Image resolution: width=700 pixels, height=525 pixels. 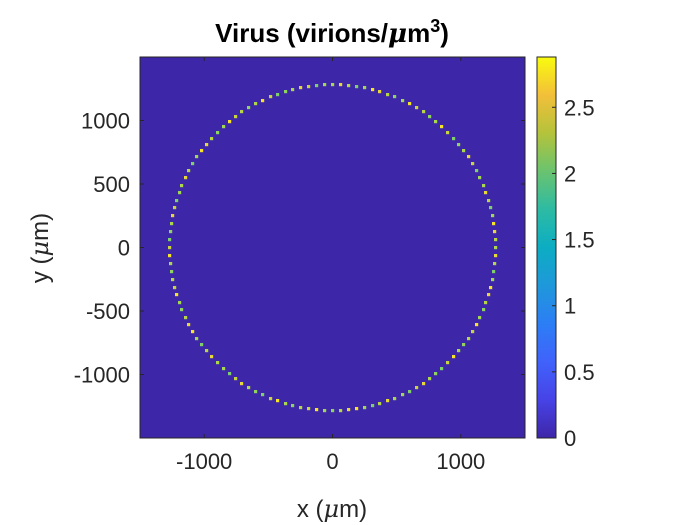 I want to click on title-superscript: 3, so click(x=435, y=26).